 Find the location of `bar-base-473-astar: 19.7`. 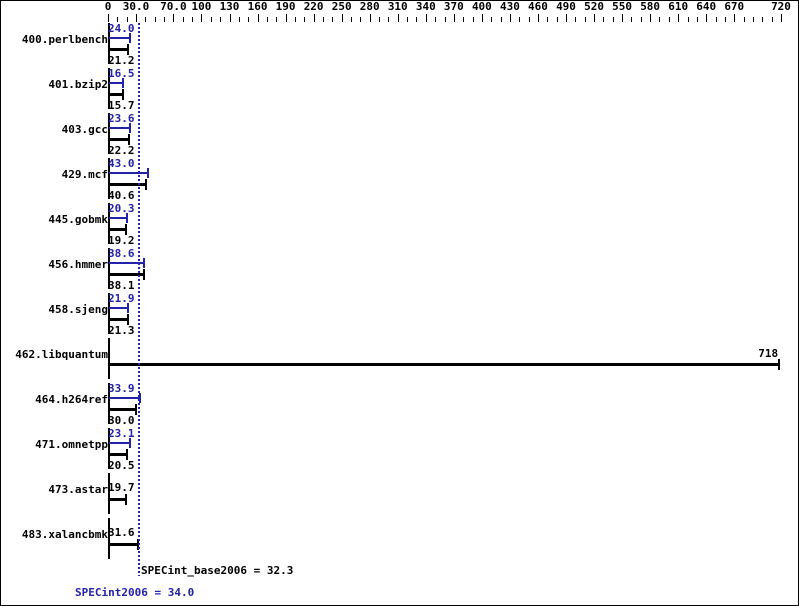

bar-base-473-astar: 19.7 is located at coordinates (121, 493).